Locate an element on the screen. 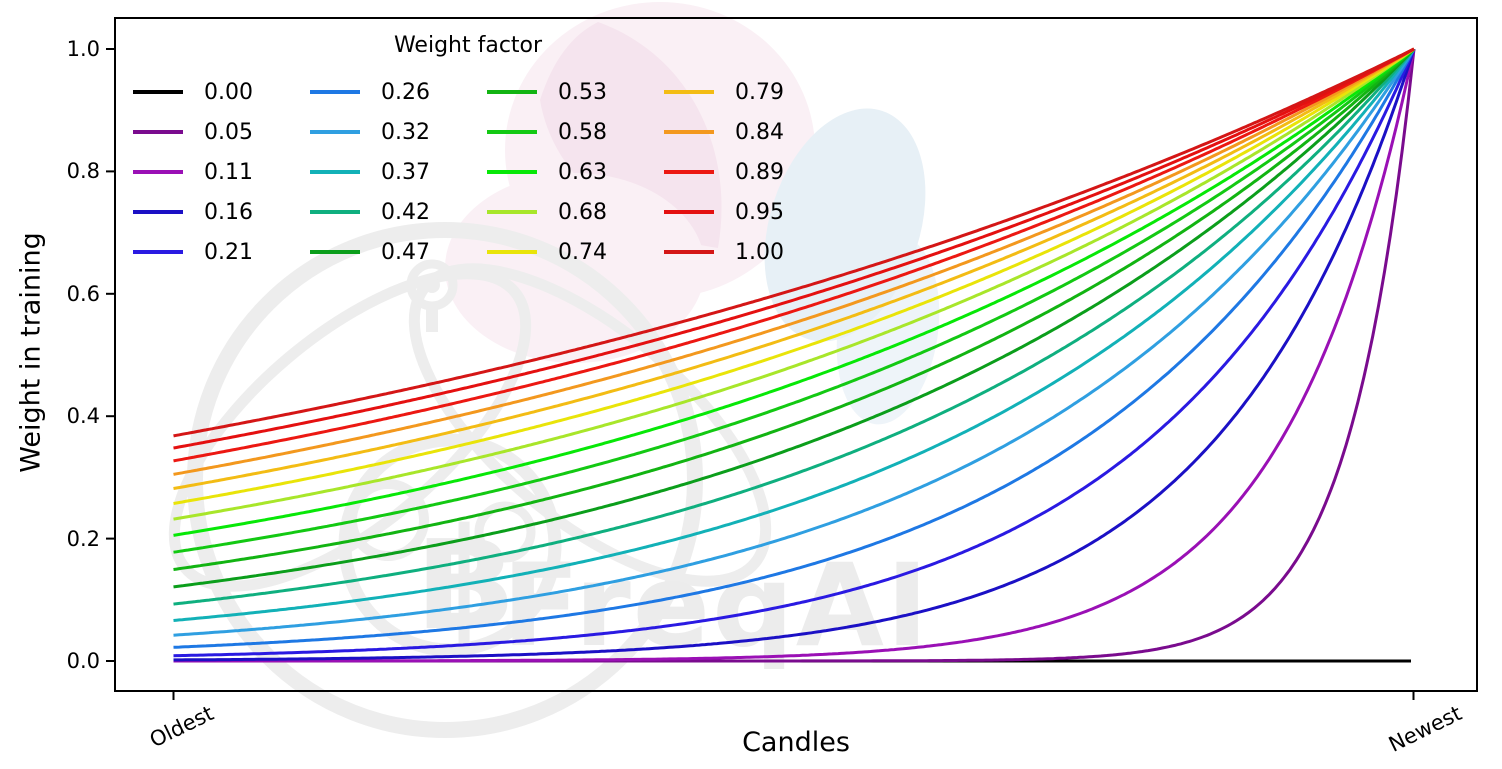 The width and height of the screenshot is (1502, 769). y-tick-label: 0.6 is located at coordinates (83, 294).